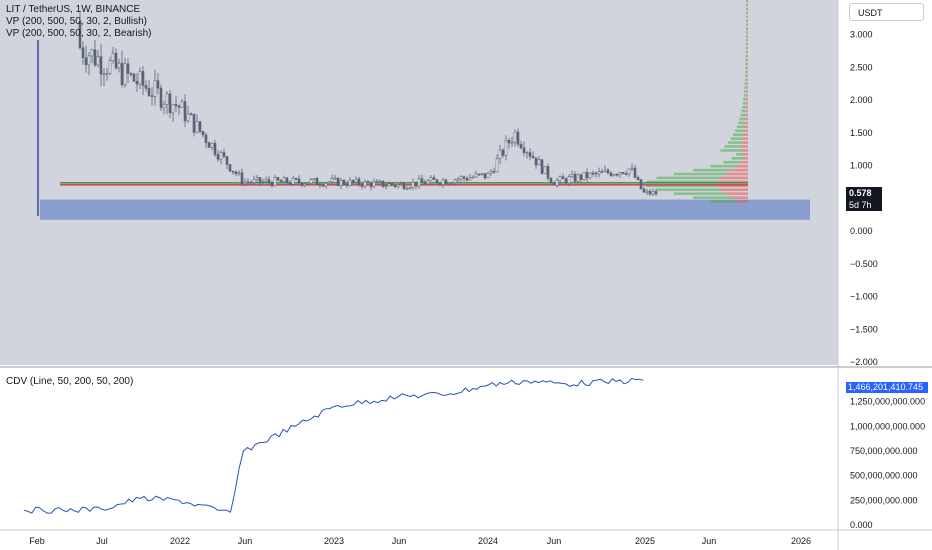  Describe the element at coordinates (77, 21) in the screenshot. I see `vp-bullish-label: VP (200, 500, 50, 30, 2, Bullish)` at that location.